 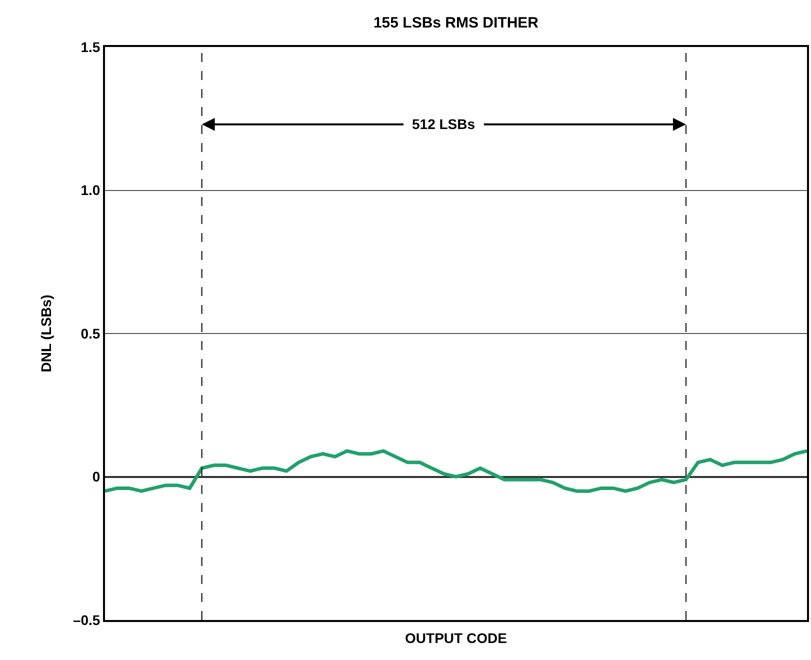 What do you see at coordinates (456, 638) in the screenshot?
I see `x-axis-title: OUTPUT CODE` at bounding box center [456, 638].